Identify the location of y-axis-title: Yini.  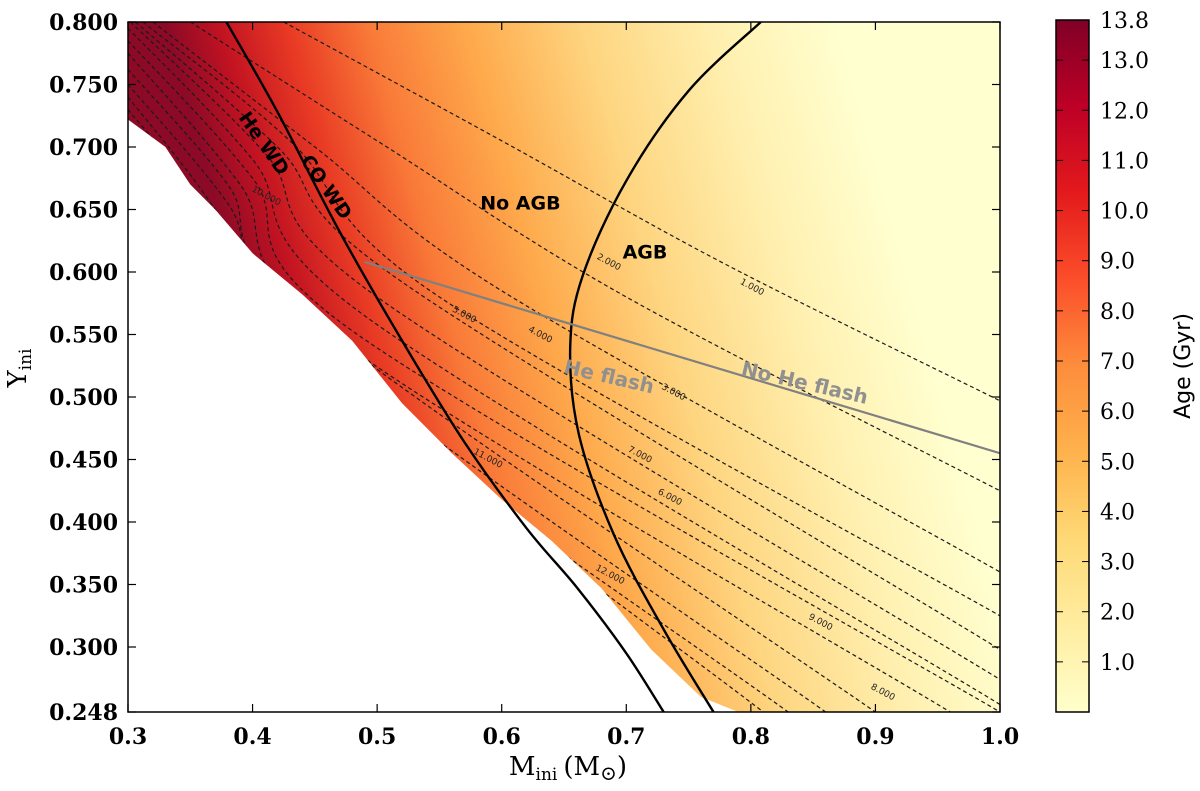
(19, 368).